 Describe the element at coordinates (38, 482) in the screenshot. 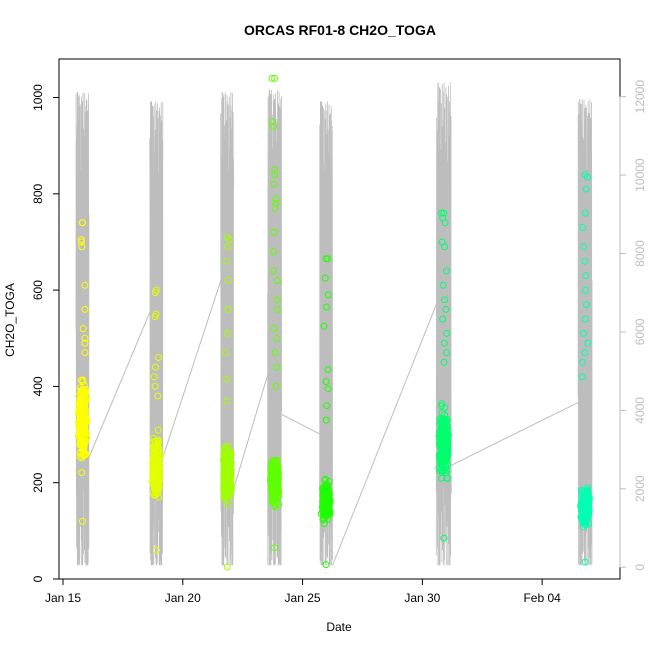

I see `y-tick-label: 200` at that location.